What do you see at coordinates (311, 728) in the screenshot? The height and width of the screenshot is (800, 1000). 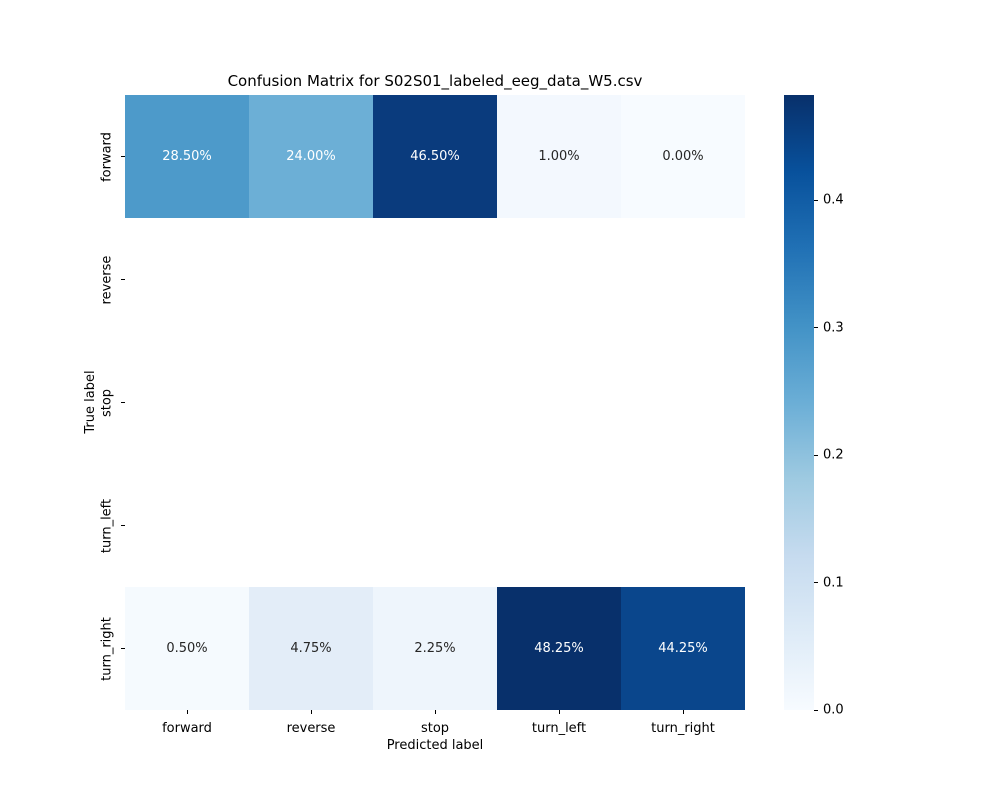 I see `x-tick-label: reverse` at bounding box center [311, 728].